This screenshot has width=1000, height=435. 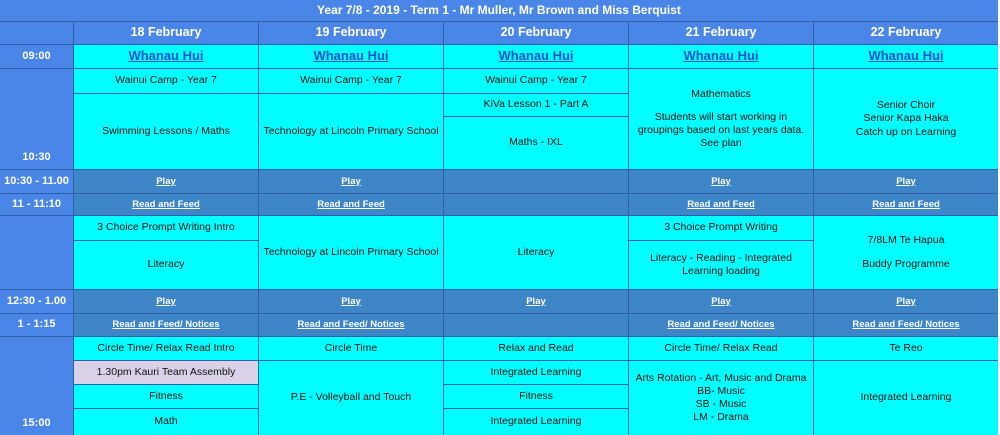 I want to click on lesson: 7/8LM Te Hapua Buddy Programme, so click(x=906, y=252).